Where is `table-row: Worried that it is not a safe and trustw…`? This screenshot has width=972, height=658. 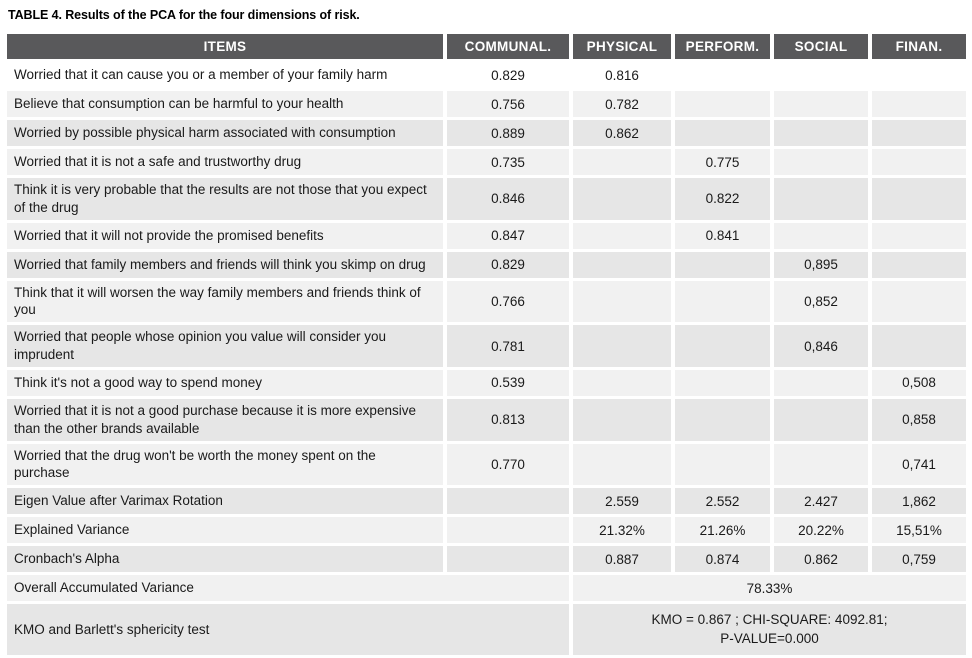
table-row: Worried that it is not a safe and trustw… is located at coordinates (486, 163).